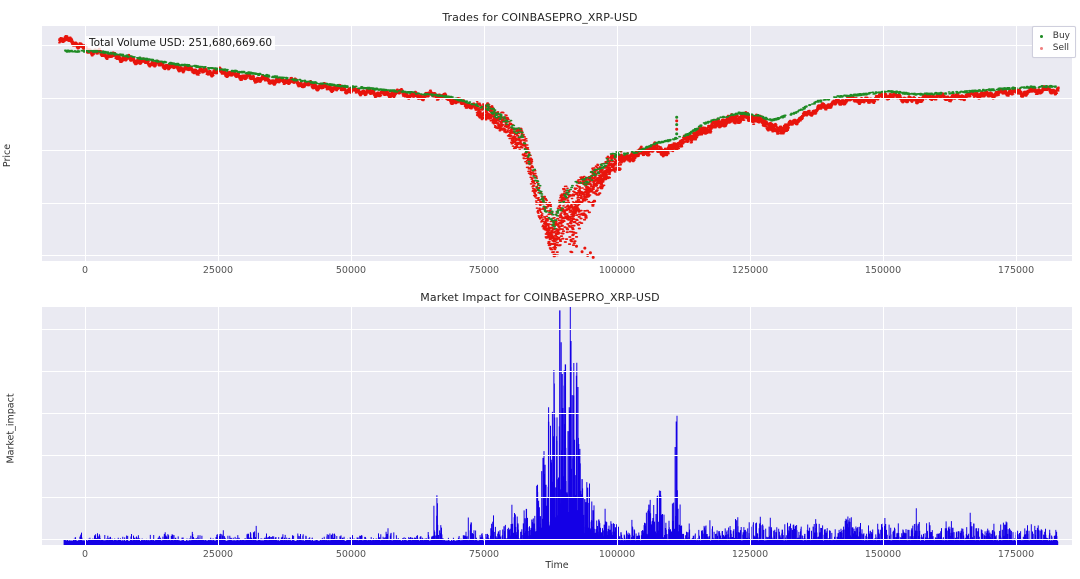  I want to click on trades-xtick-1: 25000, so click(218, 270).